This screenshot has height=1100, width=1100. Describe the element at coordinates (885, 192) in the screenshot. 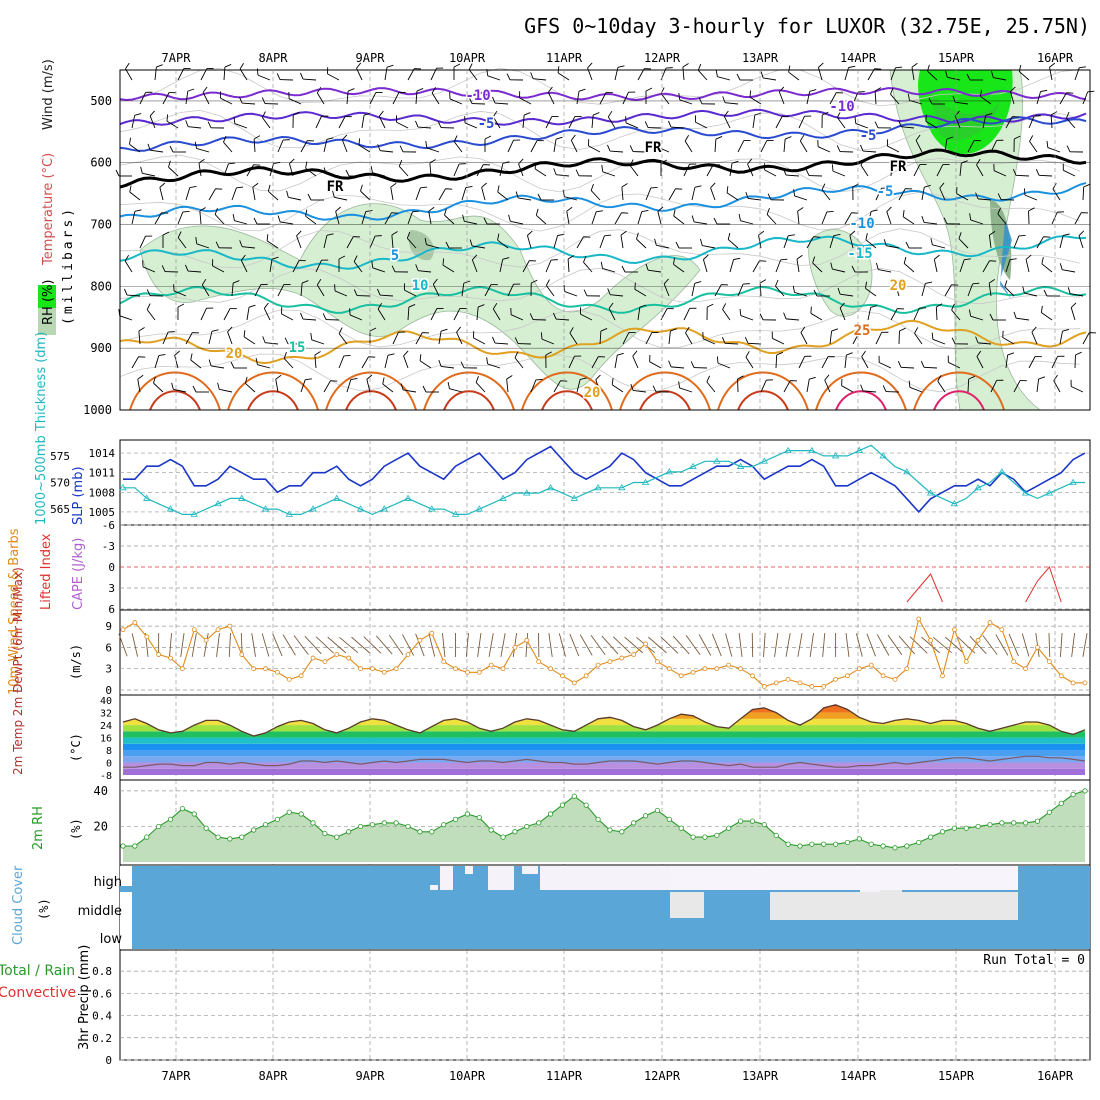

I see `isotherm-label: -5` at that location.